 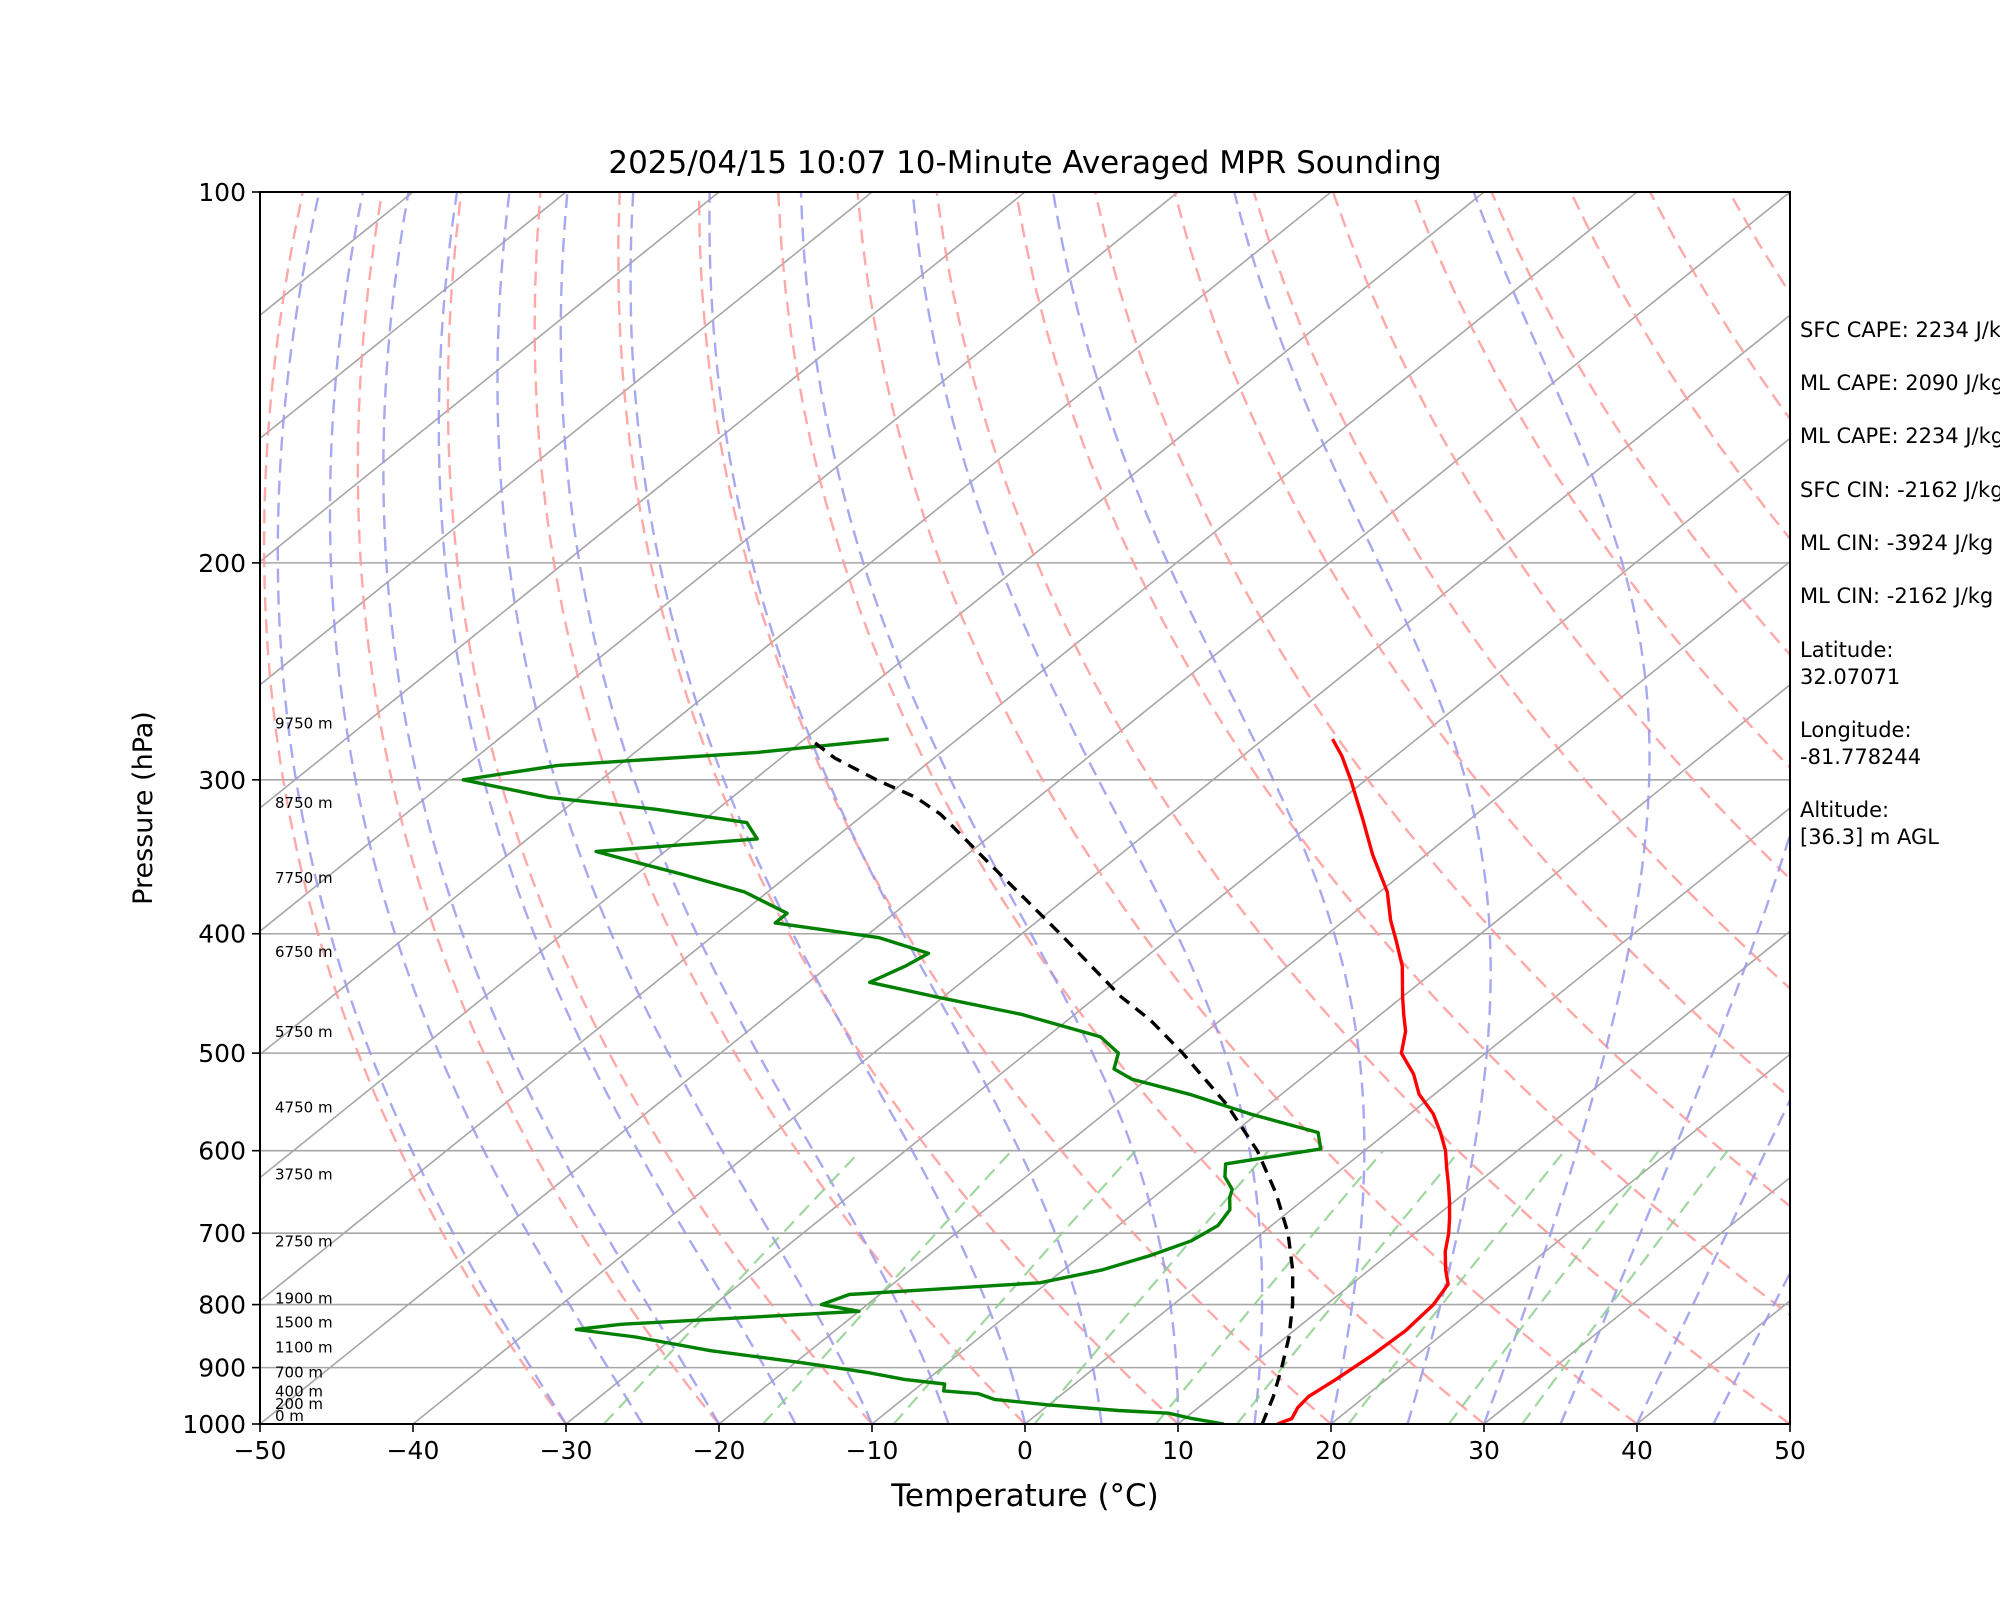 What do you see at coordinates (1790, 1450) in the screenshot?
I see `x-tick-label: 50` at bounding box center [1790, 1450].